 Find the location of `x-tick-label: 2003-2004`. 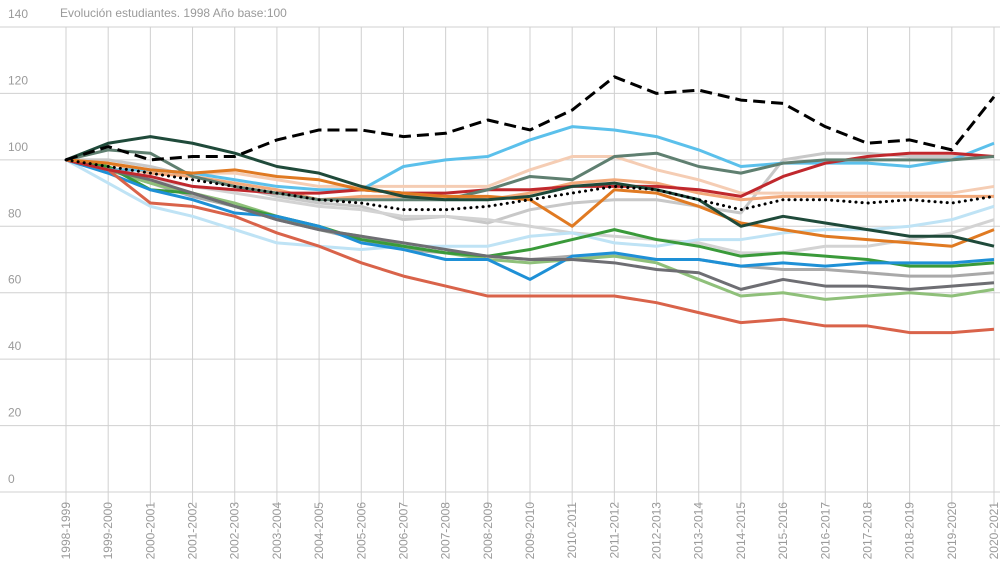

x-tick-label: 2003-2004 is located at coordinates (277, 531).